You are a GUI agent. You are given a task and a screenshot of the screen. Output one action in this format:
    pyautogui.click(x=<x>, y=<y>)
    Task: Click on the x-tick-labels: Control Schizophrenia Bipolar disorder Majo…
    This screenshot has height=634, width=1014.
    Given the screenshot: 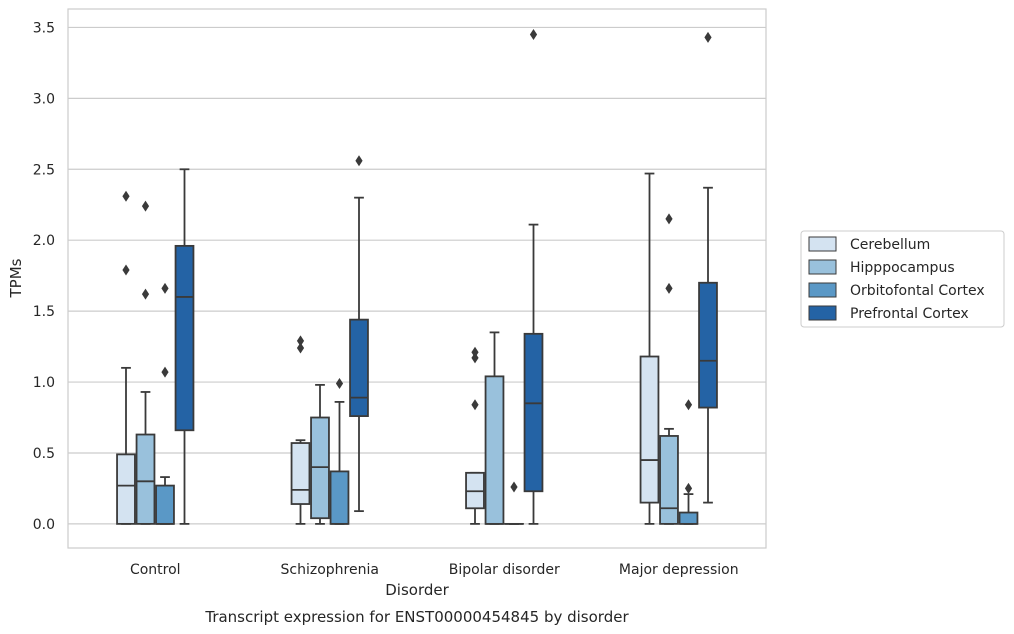 What is the action you would take?
    pyautogui.click(x=434, y=570)
    